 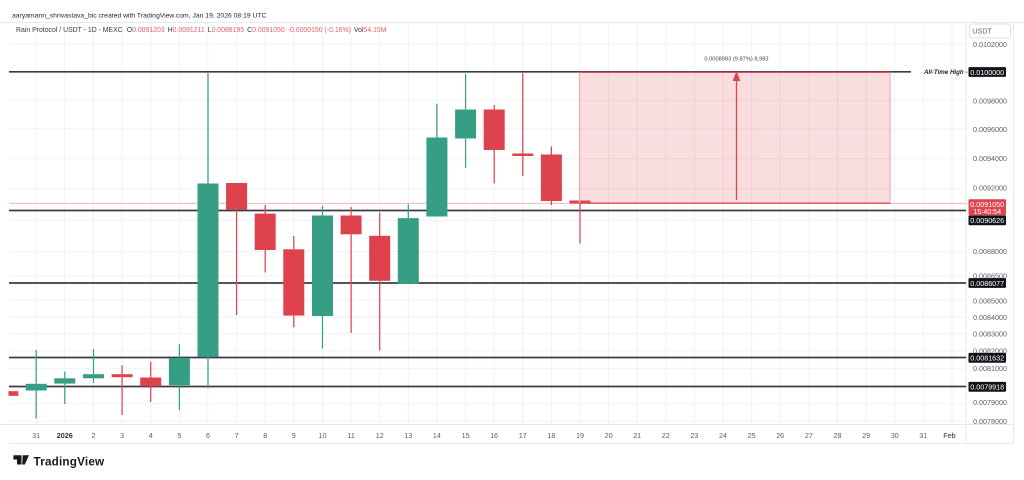 I want to click on svg-text: 22, so click(x=666, y=435).